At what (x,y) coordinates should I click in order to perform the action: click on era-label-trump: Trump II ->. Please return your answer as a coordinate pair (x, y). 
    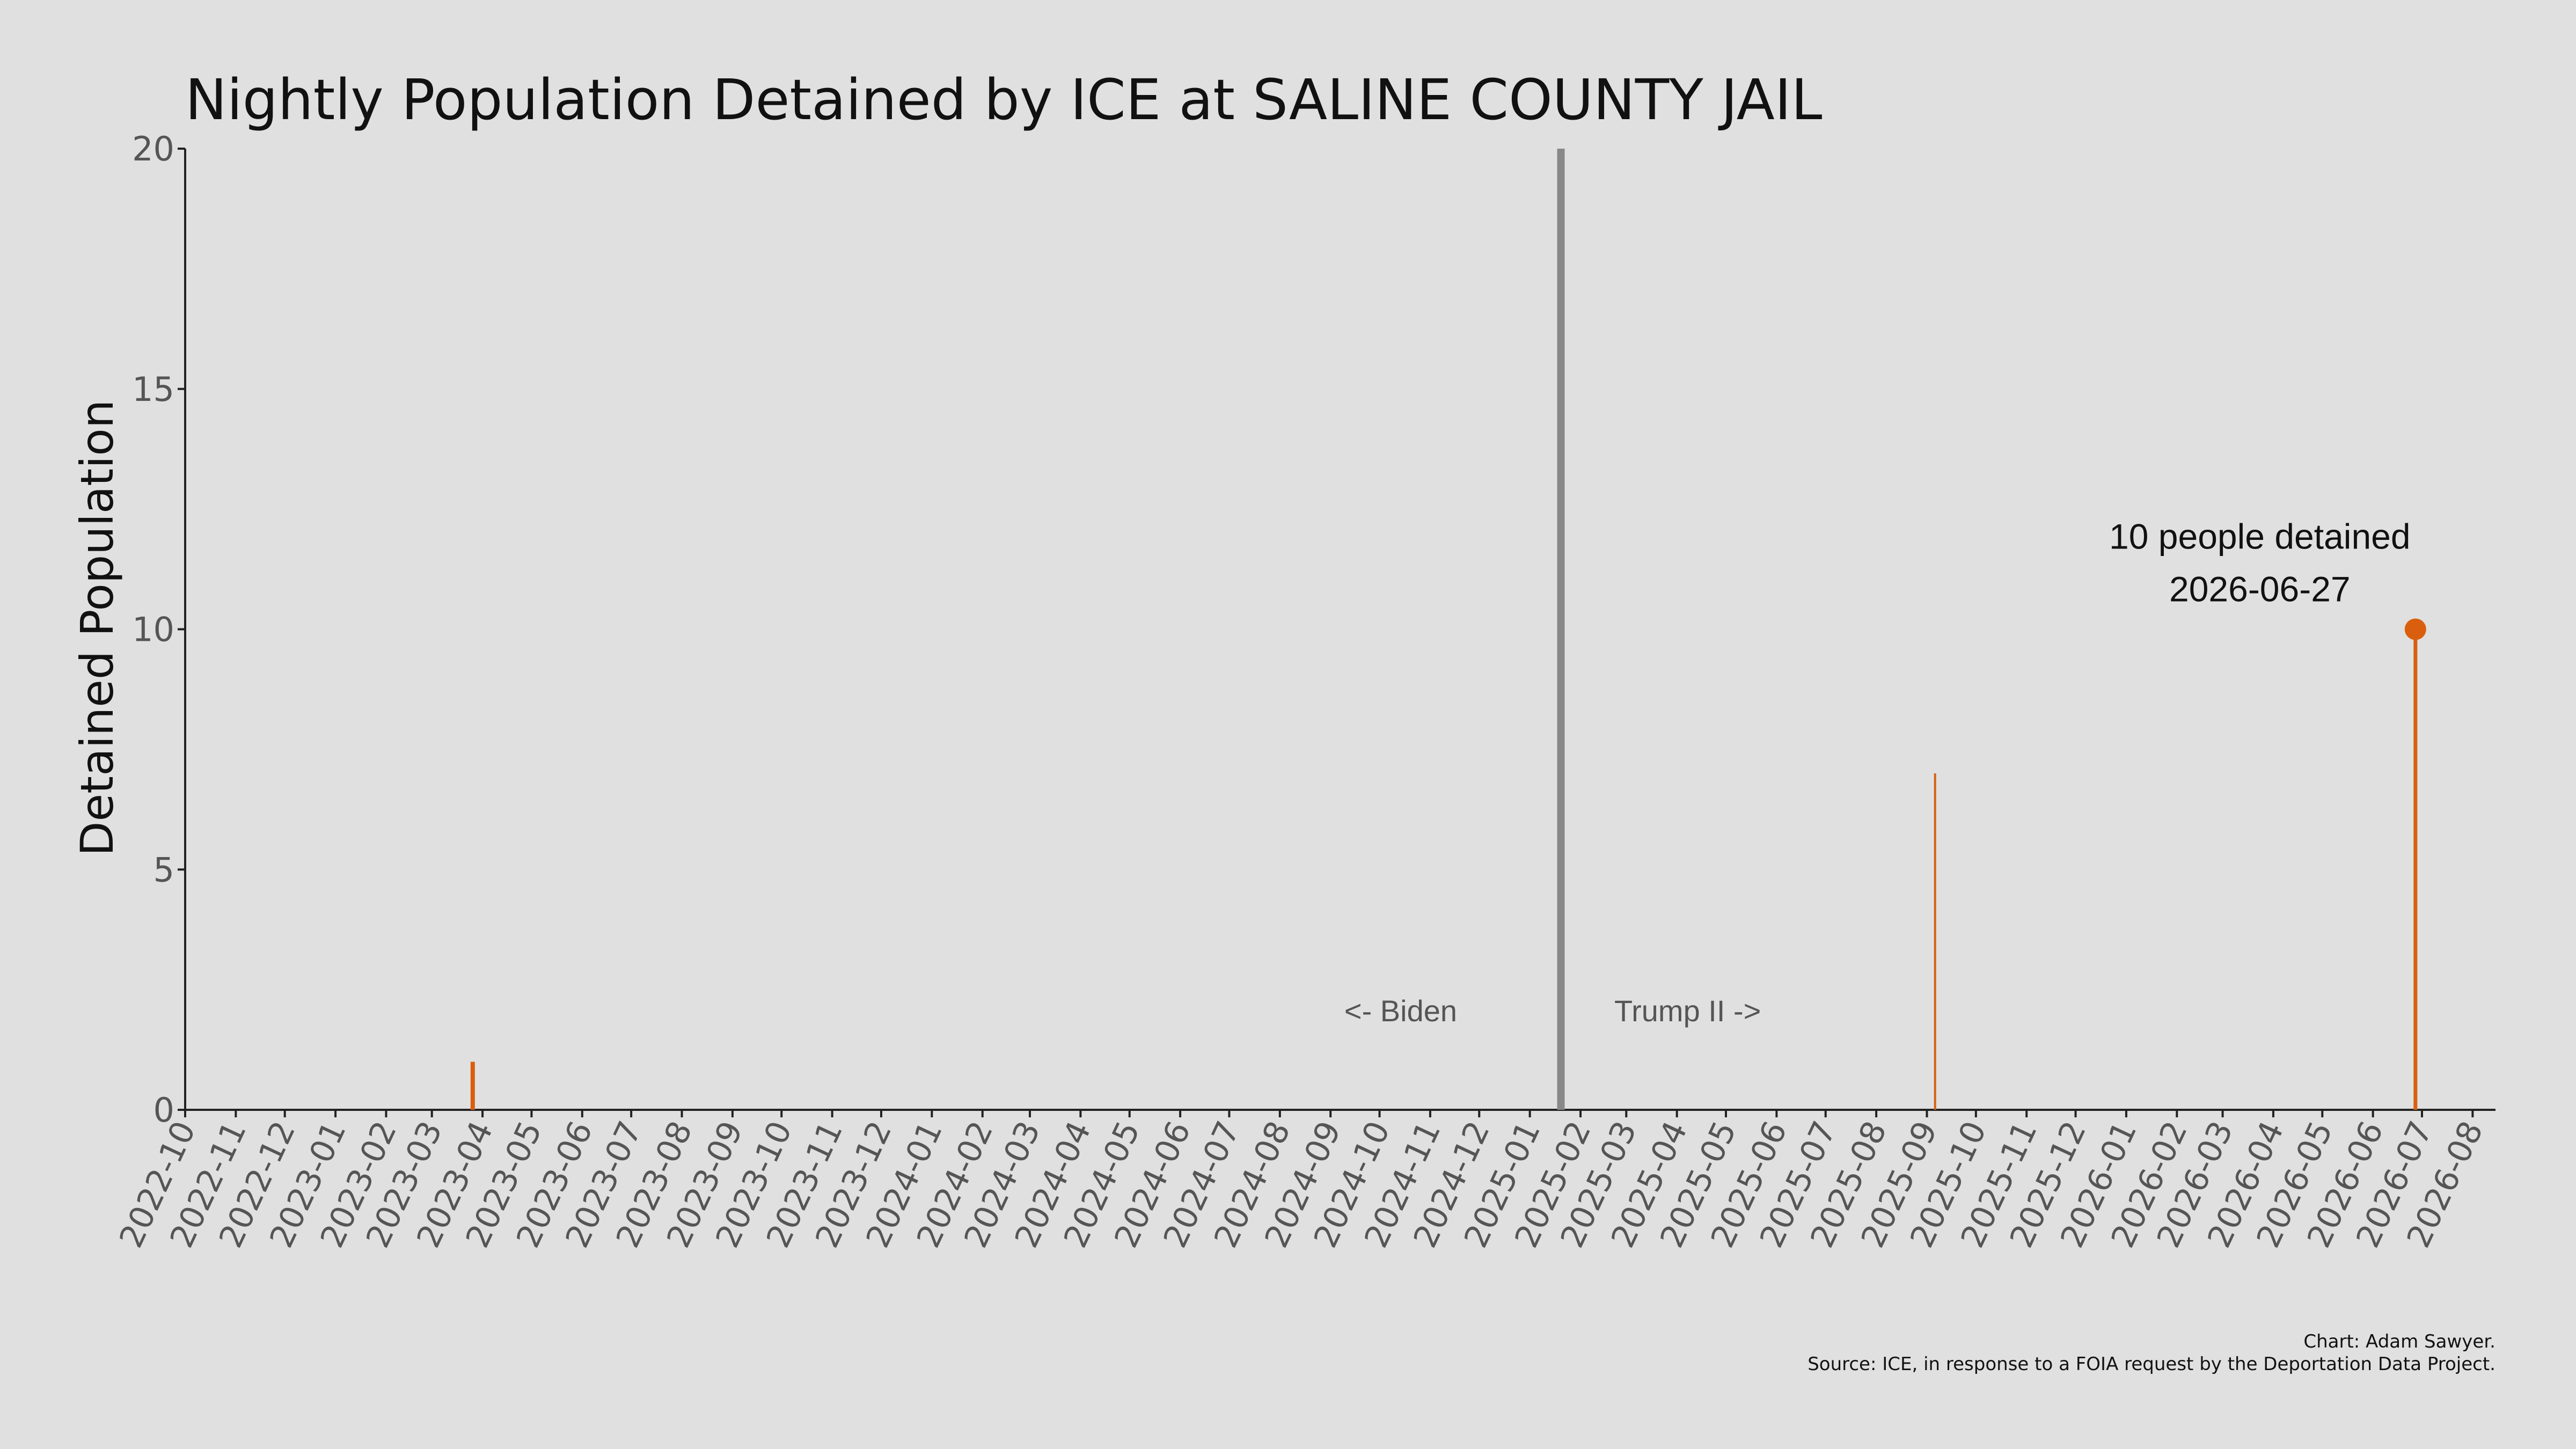
    Looking at the image, I should click on (1687, 1011).